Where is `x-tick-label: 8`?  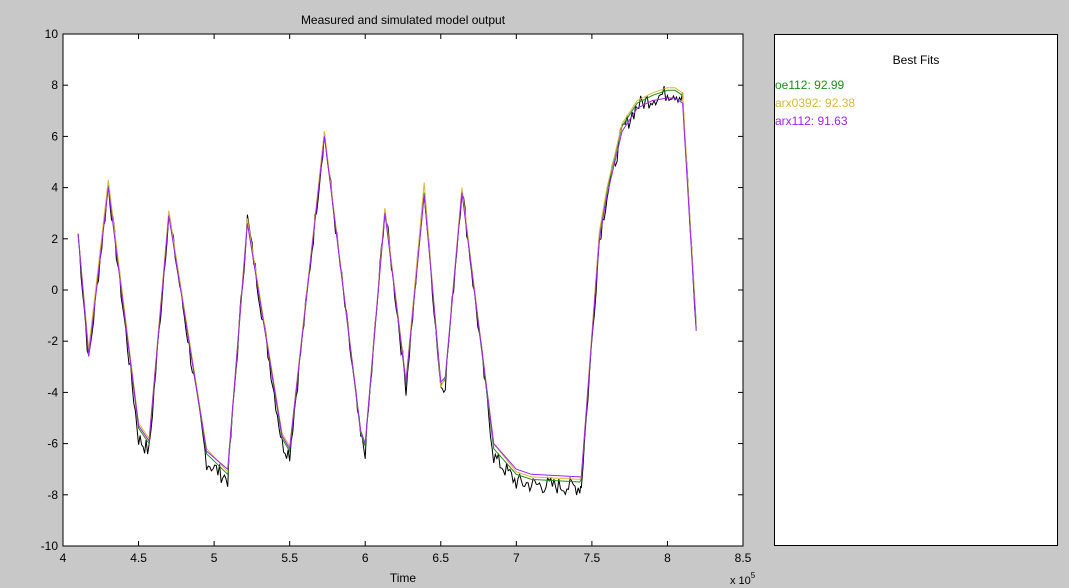 x-tick-label: 8 is located at coordinates (667, 558).